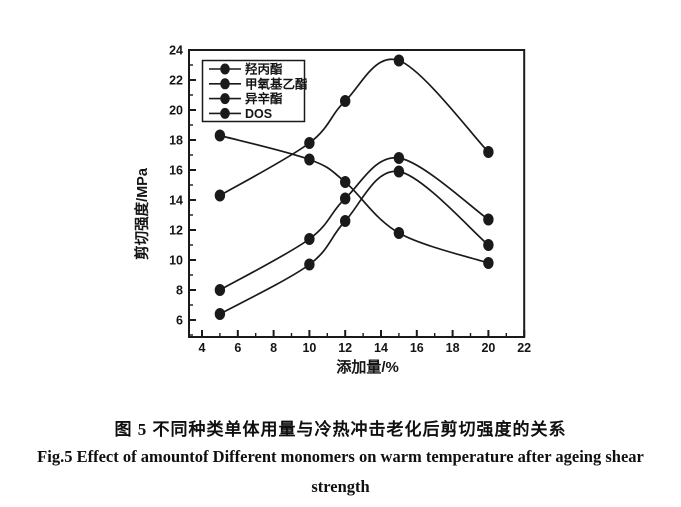  I want to click on y-axis: 6 8 10 12 14 16 18 20 22 24 剪切强度/MPa, so click(164, 190).